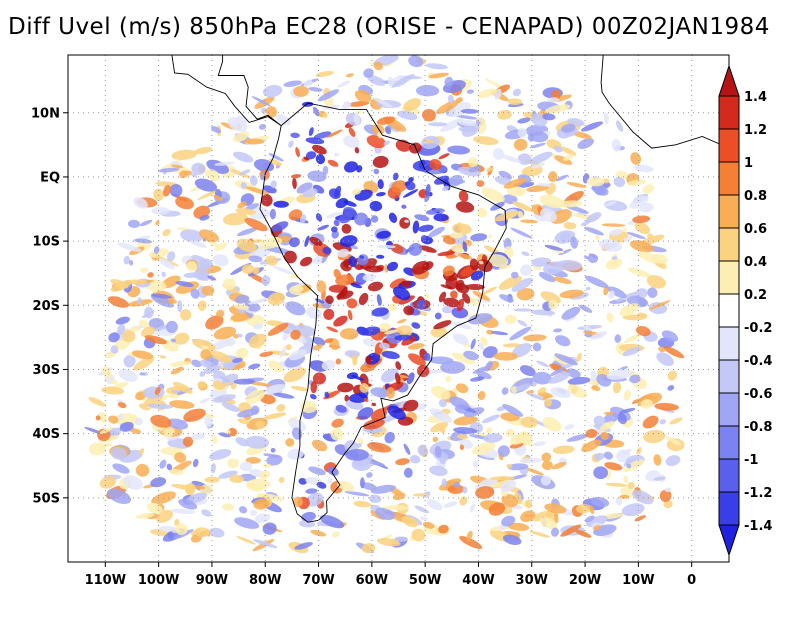  What do you see at coordinates (265, 580) in the screenshot?
I see `lon-tick-label: 80W` at bounding box center [265, 580].